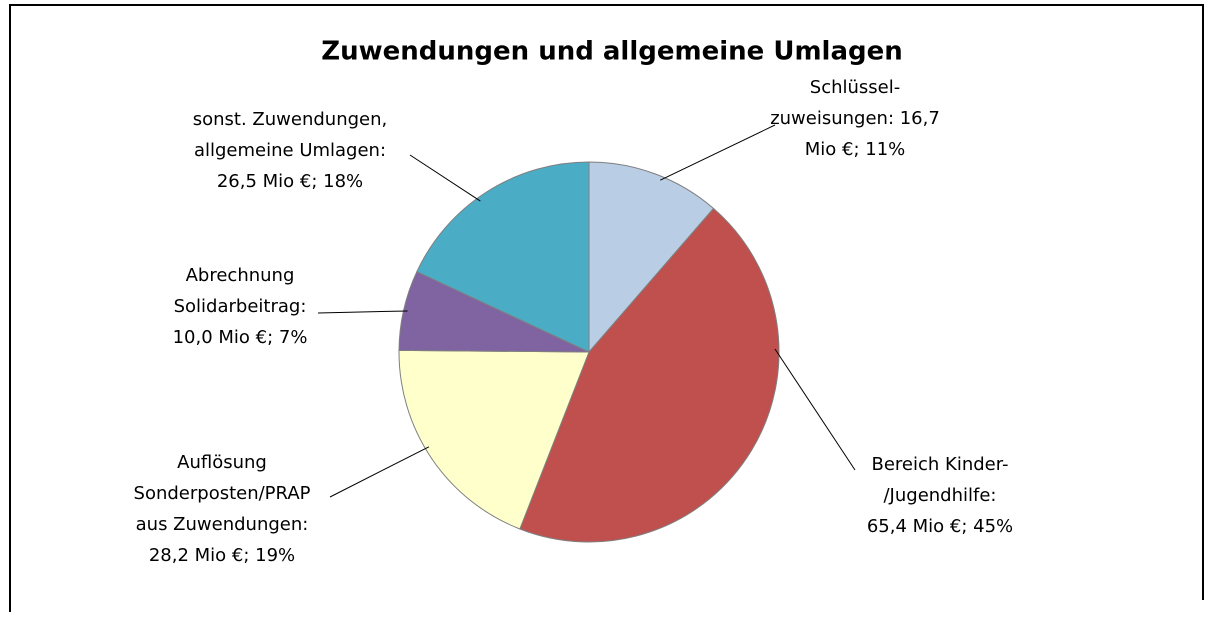  I want to click on data-label: 28,2 Mio €; 19%, so click(222, 555).